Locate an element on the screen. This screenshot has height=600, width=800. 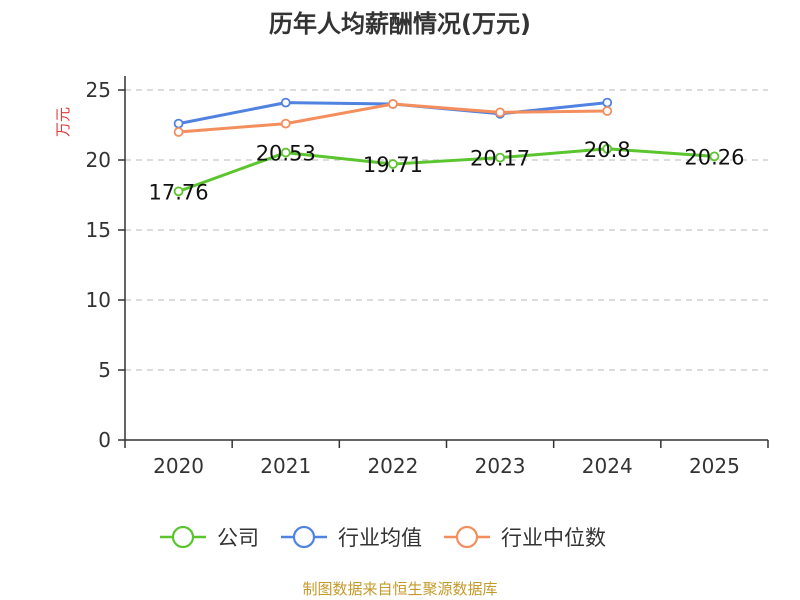
data-label: 20.53 is located at coordinates (286, 154).